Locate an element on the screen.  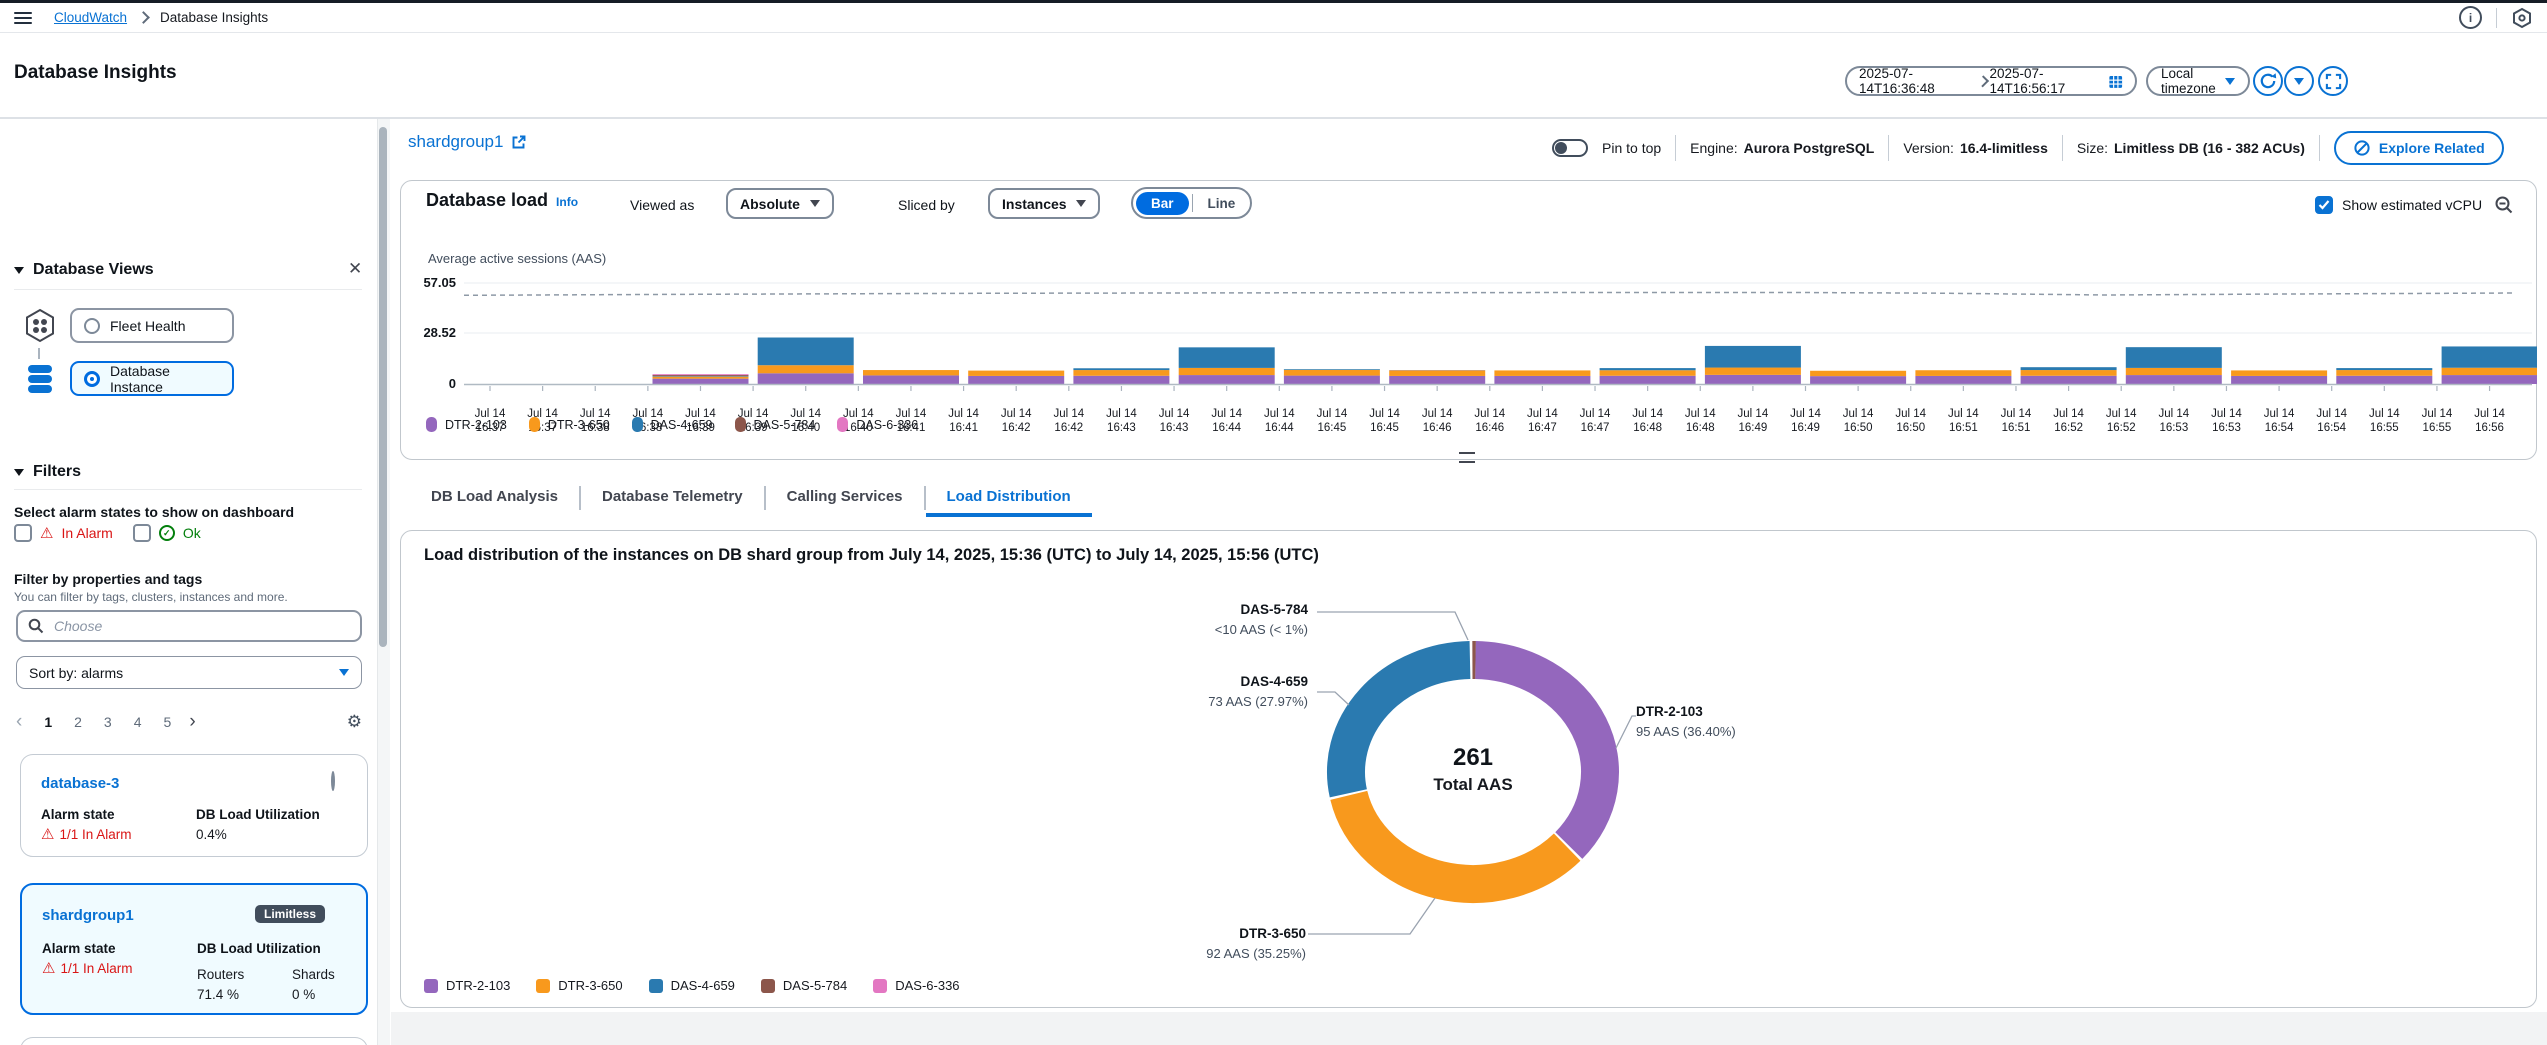
page-1: 1 is located at coordinates (48, 722).